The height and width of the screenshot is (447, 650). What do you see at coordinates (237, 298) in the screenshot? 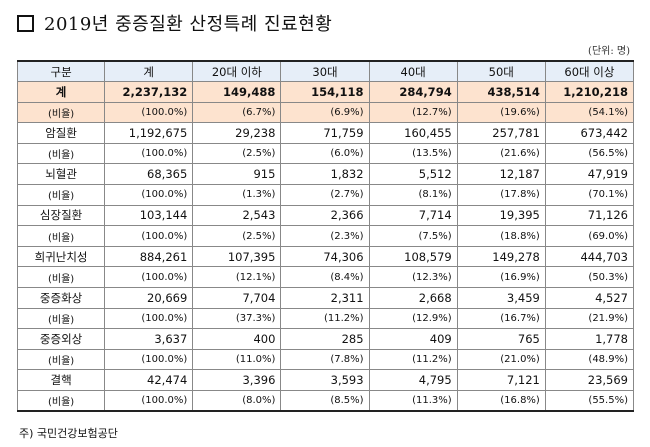
I see `table-cell: 7,704` at bounding box center [237, 298].